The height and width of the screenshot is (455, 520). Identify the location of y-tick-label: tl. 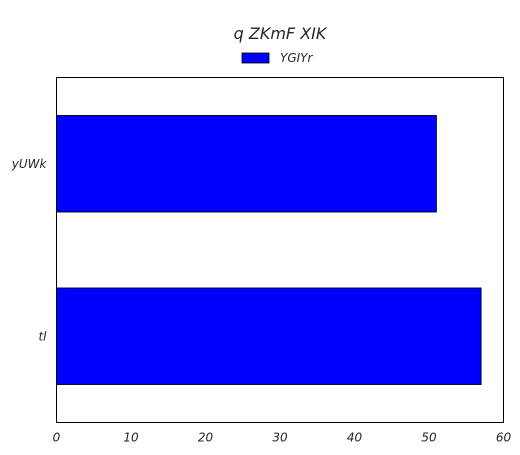
(42, 336).